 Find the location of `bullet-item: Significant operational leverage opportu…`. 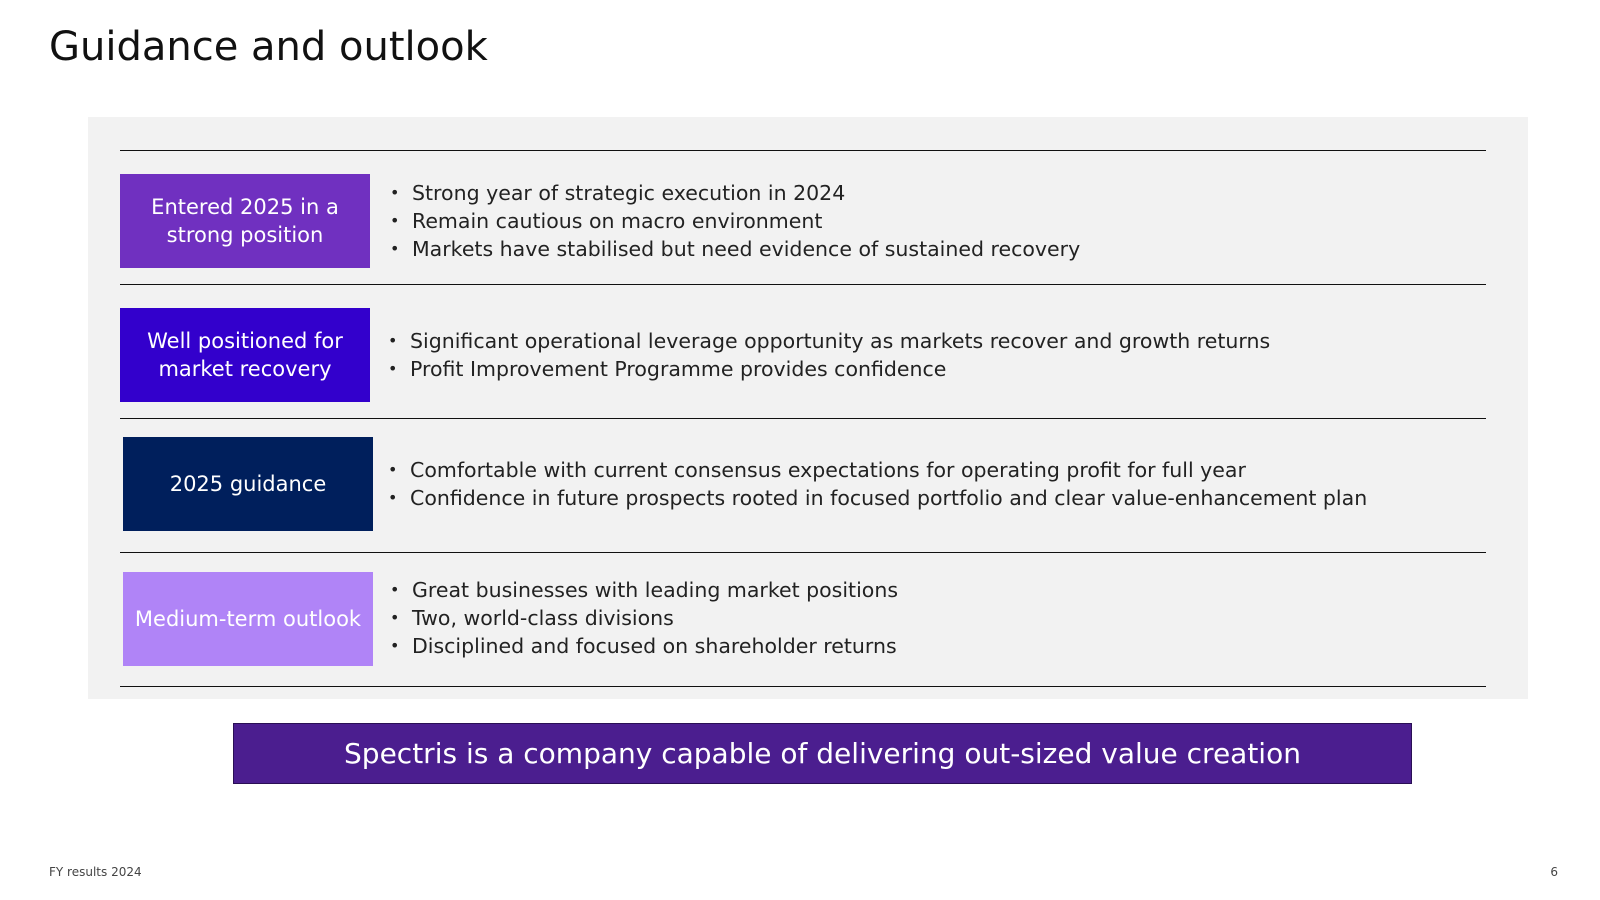

bullet-item: Significant operational leverage opportu… is located at coordinates (828, 341).